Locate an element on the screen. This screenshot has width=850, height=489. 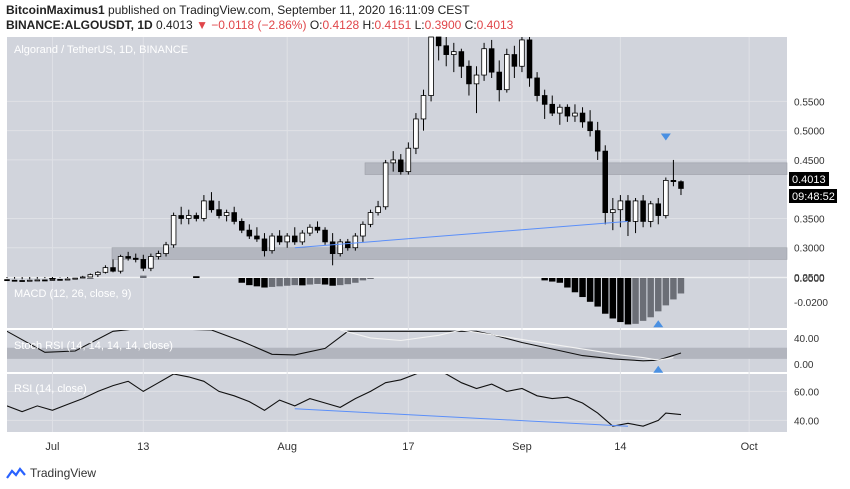
stoch-line-k is located at coordinates (344, 346).